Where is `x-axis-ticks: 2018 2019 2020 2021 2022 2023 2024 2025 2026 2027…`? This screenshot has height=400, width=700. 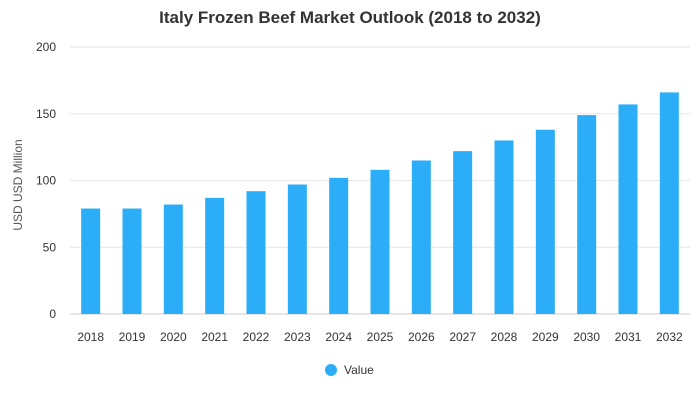 x-axis-ticks: 2018 2019 2020 2021 2022 2023 2024 2025 2026 2027… is located at coordinates (380, 337).